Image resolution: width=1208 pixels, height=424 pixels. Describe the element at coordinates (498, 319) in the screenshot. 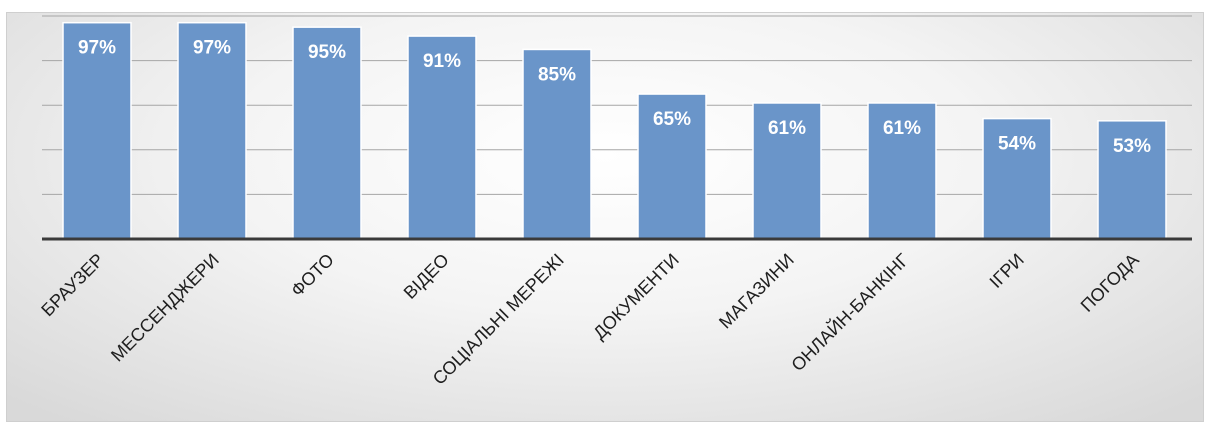

I see `category-label: СОЦІАЛЬНІ МЕРЕЖІ` at that location.